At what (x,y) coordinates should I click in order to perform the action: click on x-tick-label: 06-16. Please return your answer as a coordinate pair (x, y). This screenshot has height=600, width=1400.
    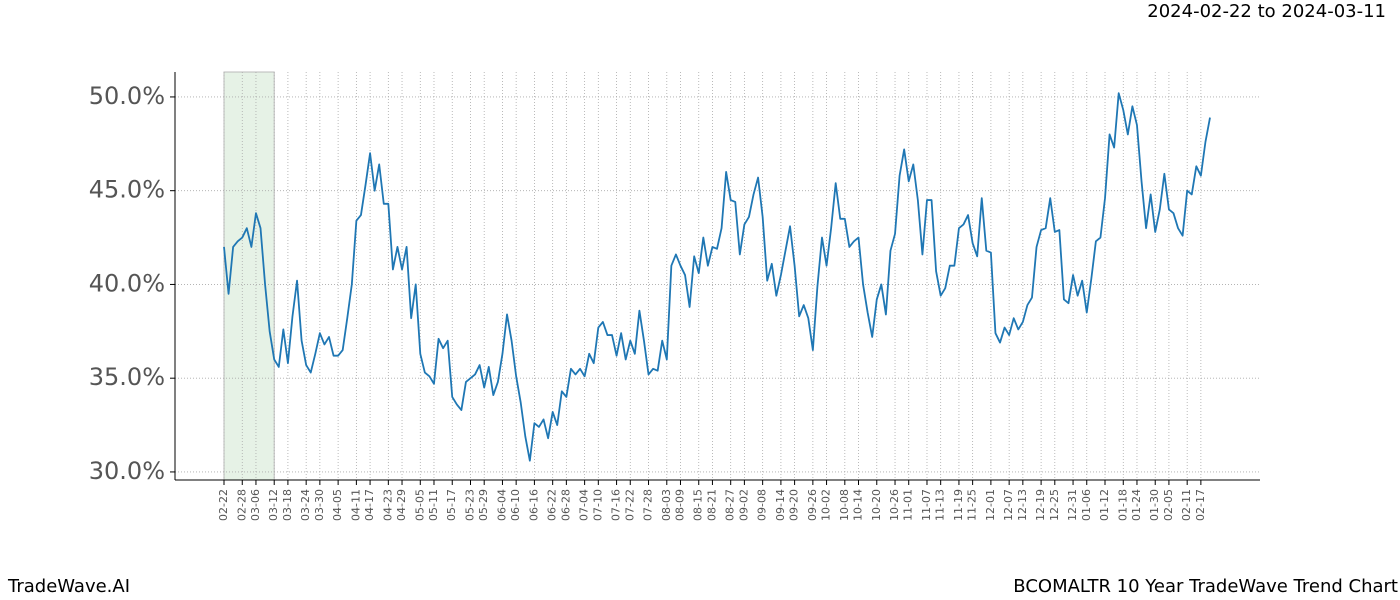
    Looking at the image, I should click on (533, 505).